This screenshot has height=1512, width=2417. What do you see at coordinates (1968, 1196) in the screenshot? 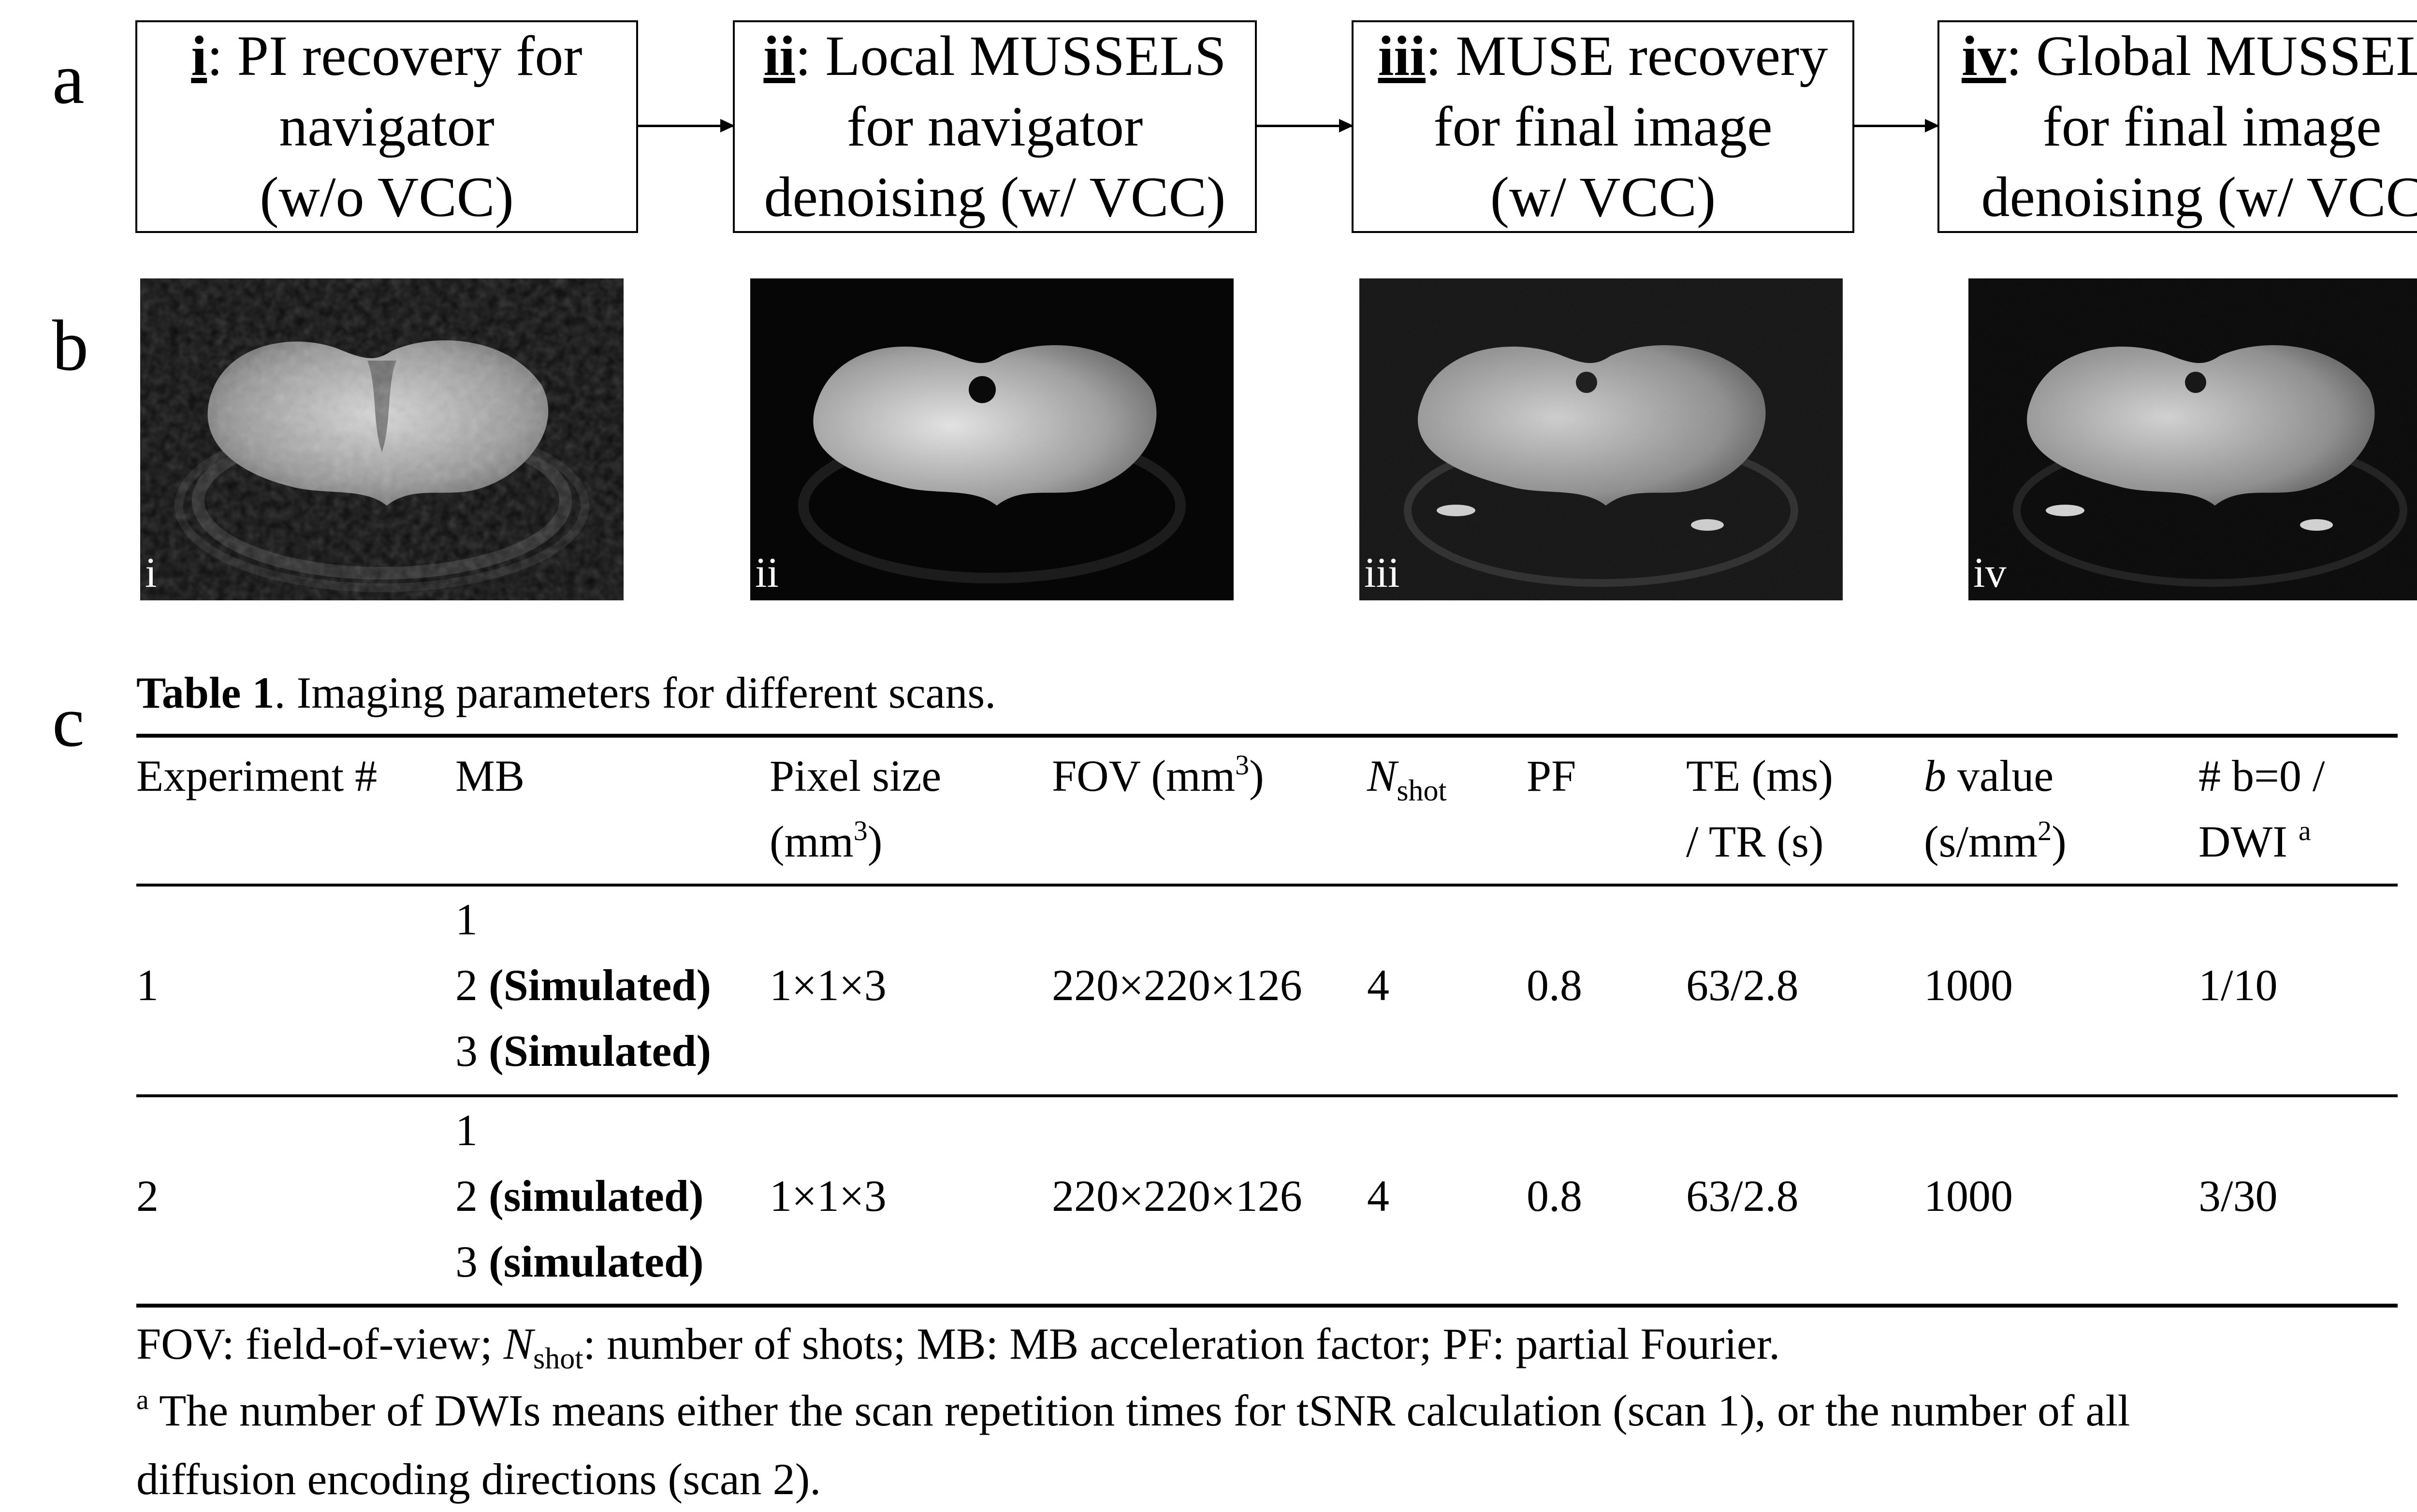
I see `row2-b-value: 1000` at bounding box center [1968, 1196].